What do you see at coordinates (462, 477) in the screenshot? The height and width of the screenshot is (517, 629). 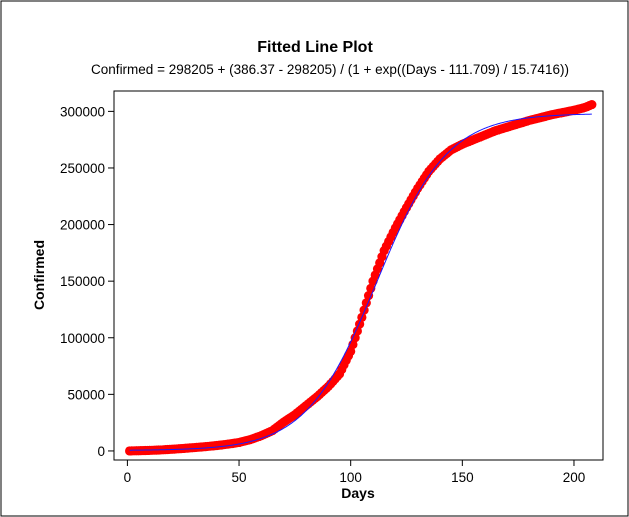 I see `x-tick-label: 150` at bounding box center [462, 477].